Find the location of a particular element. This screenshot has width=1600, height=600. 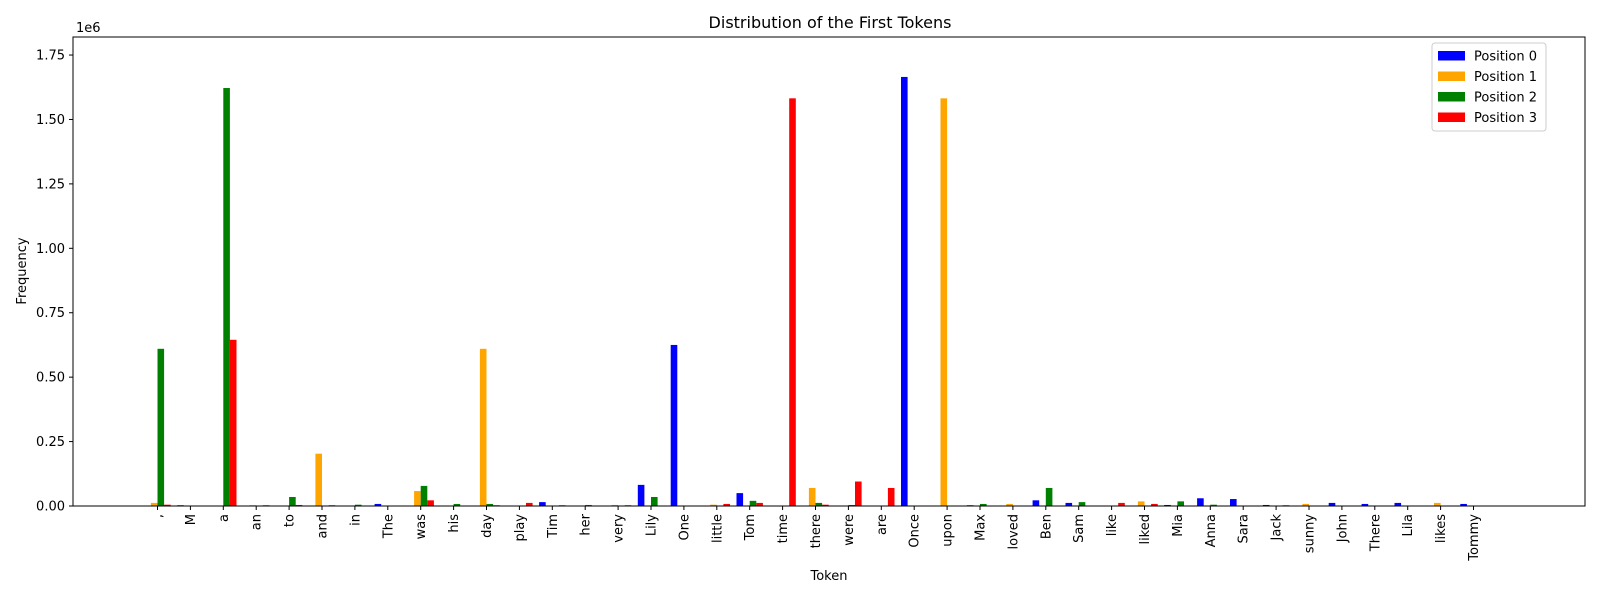

x-tick-label: Lily is located at coordinates (652, 525).